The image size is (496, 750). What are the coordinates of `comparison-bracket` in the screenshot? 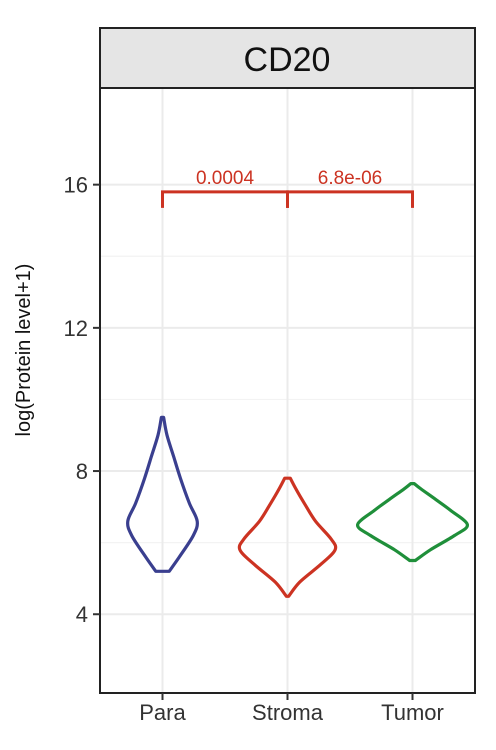 It's located at (350, 199).